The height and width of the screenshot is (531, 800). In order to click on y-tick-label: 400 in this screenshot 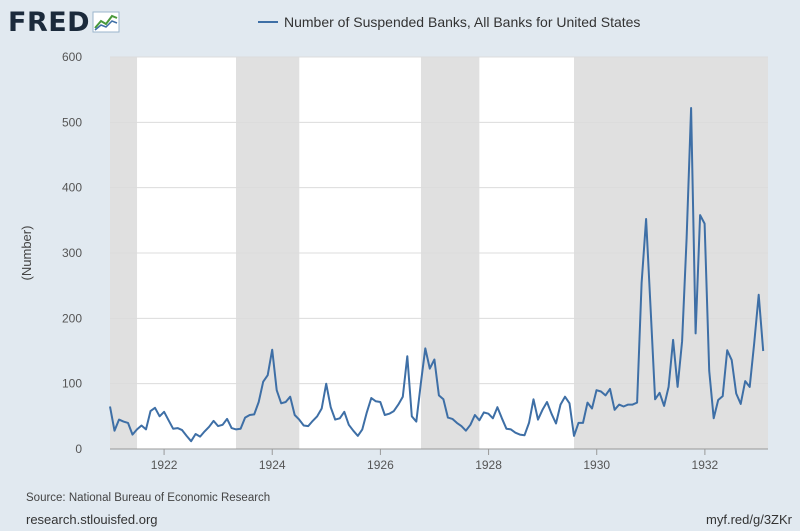, I will do `click(72, 188)`.